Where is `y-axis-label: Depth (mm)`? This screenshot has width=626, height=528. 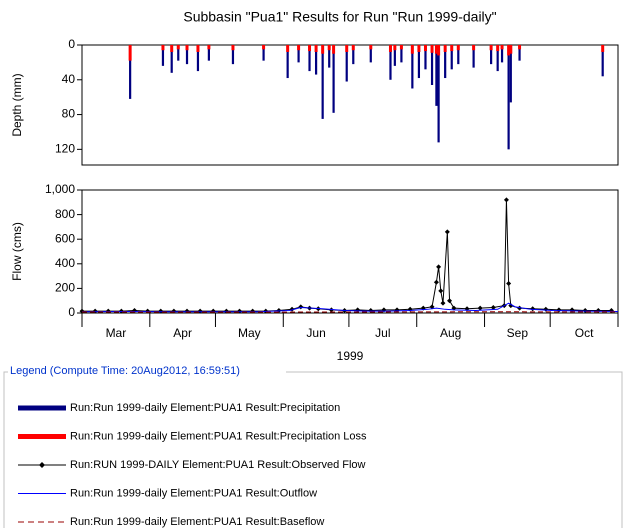
y-axis-label: Depth (mm) is located at coordinates (17, 104).